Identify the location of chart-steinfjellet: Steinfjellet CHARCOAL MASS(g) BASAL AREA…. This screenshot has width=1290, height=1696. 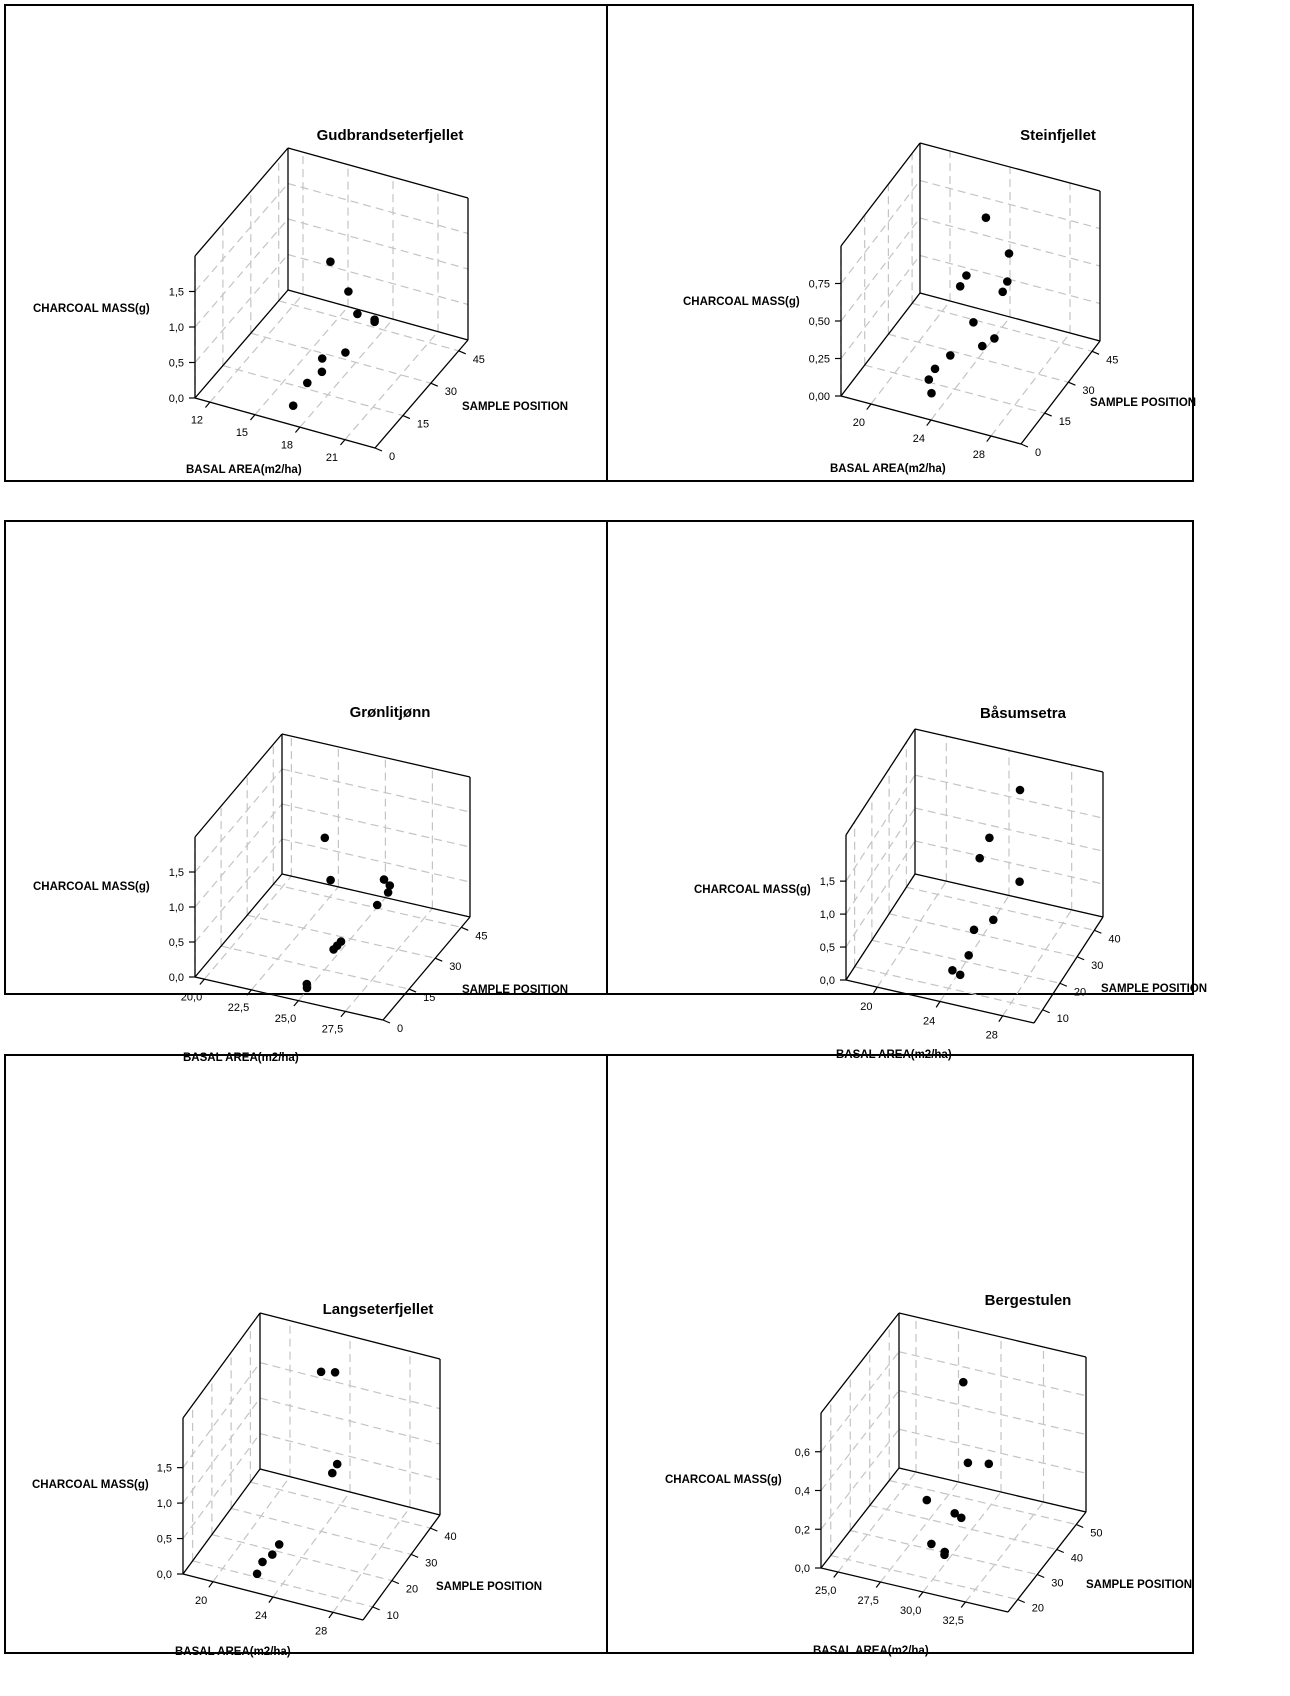
(939, 301).